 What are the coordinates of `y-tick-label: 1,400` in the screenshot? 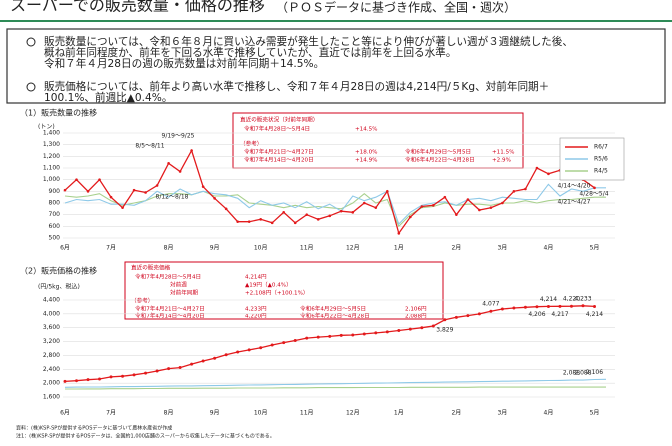 It's located at (51, 133).